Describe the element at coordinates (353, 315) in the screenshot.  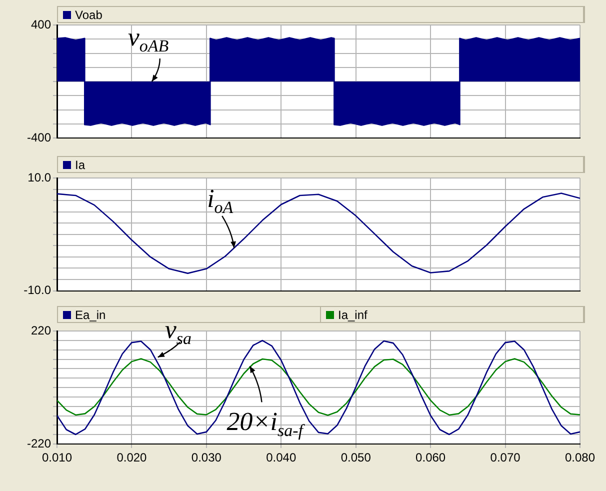
I see `legend-label: Ia_inf` at that location.